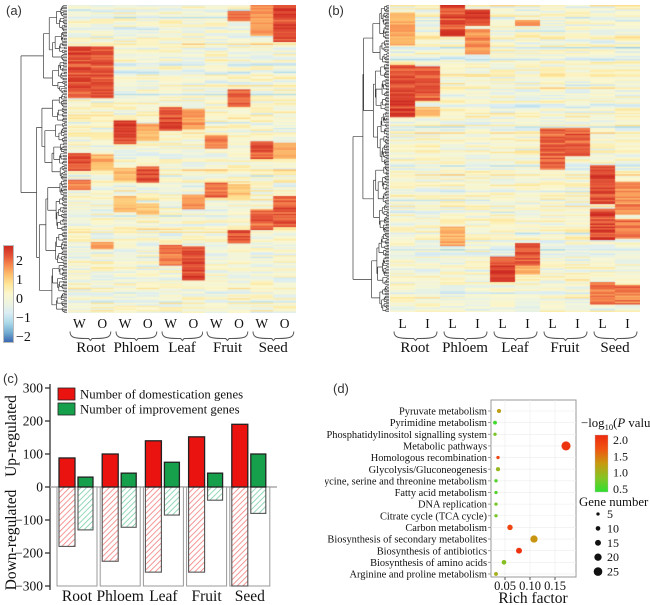 Image resolution: width=650 pixels, height=605 pixels. I want to click on c-category-label: Phloem, so click(120, 596).